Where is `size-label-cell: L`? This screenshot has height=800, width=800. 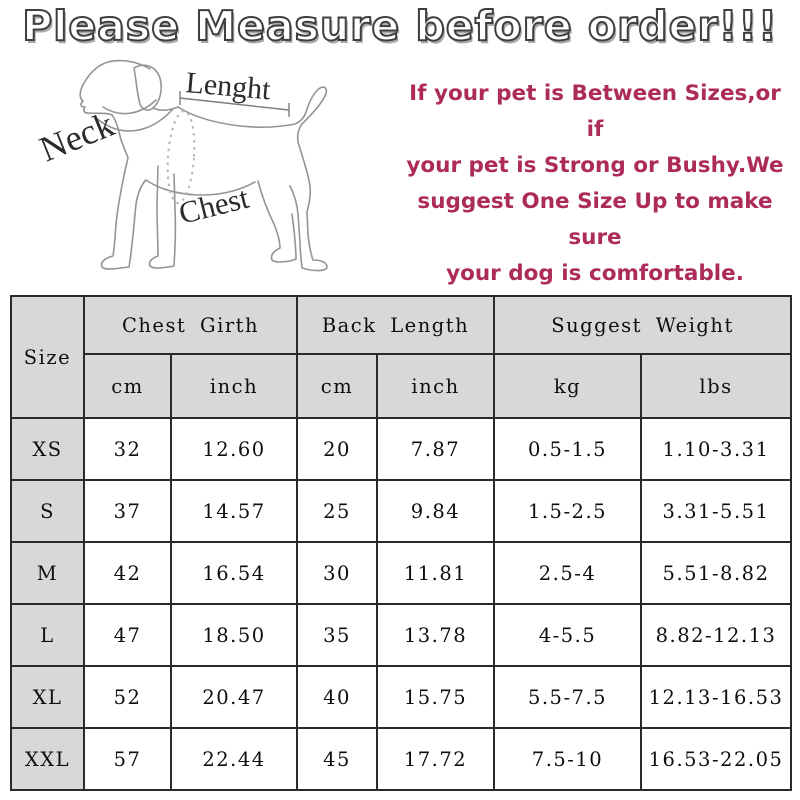
size-label-cell: L is located at coordinates (47, 635).